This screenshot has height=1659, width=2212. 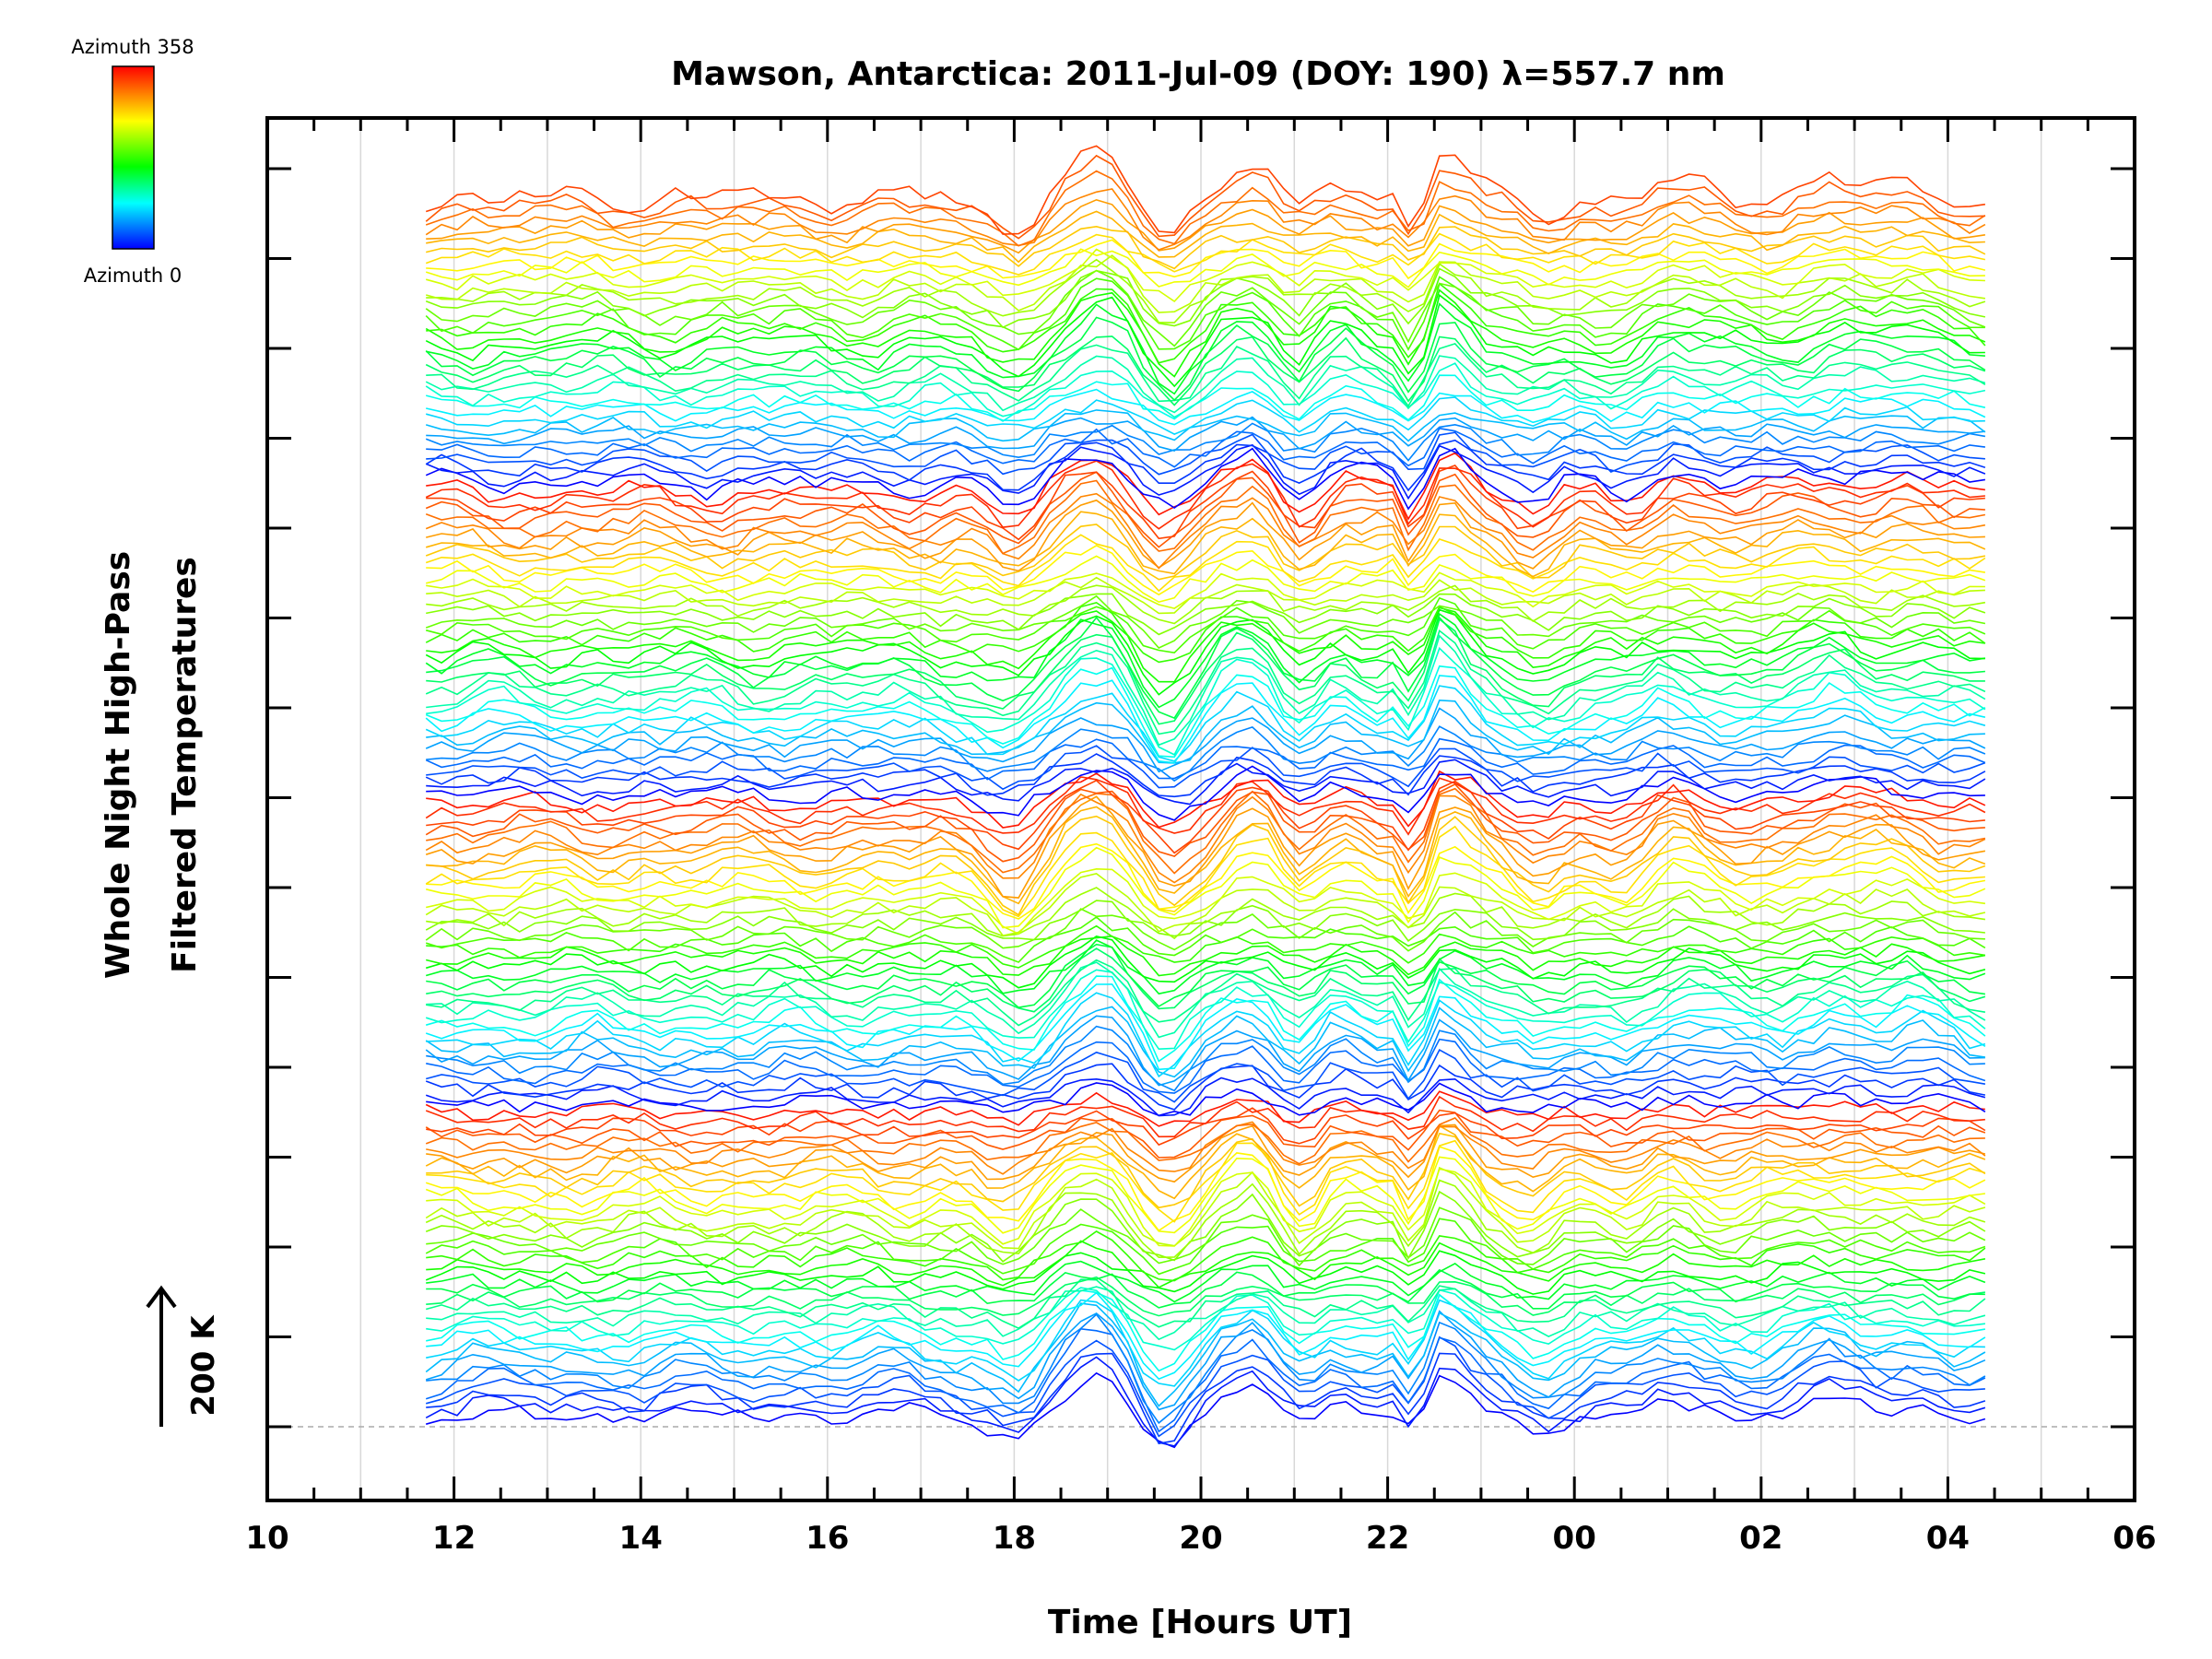 I want to click on colorbar, so click(x=133, y=157).